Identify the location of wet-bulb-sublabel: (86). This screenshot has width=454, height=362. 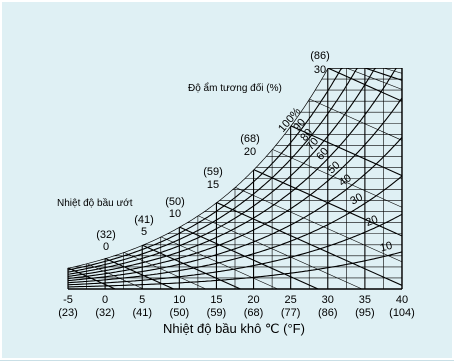
(320, 56).